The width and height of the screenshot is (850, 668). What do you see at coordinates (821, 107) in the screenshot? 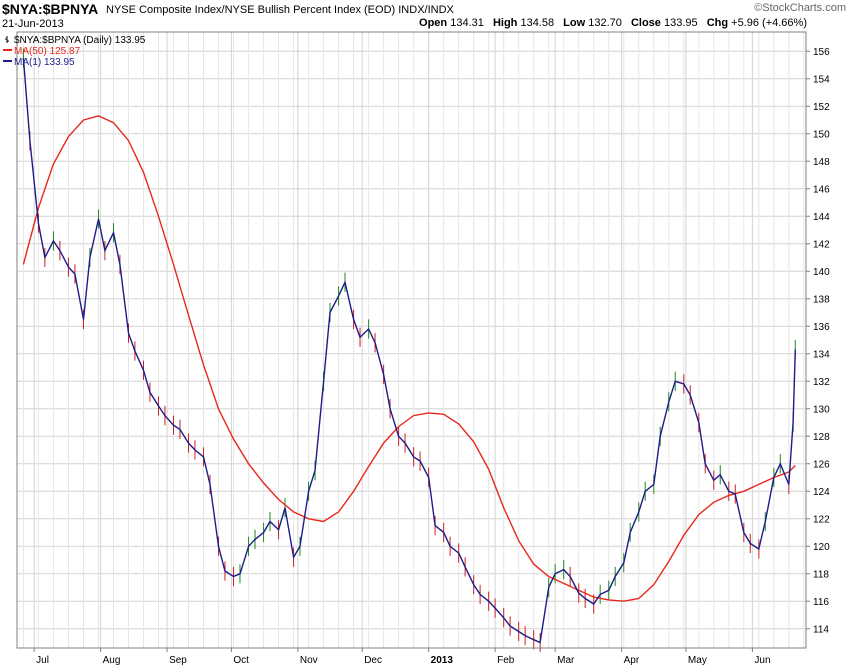
I see `y-tick-label: 152` at bounding box center [821, 107].